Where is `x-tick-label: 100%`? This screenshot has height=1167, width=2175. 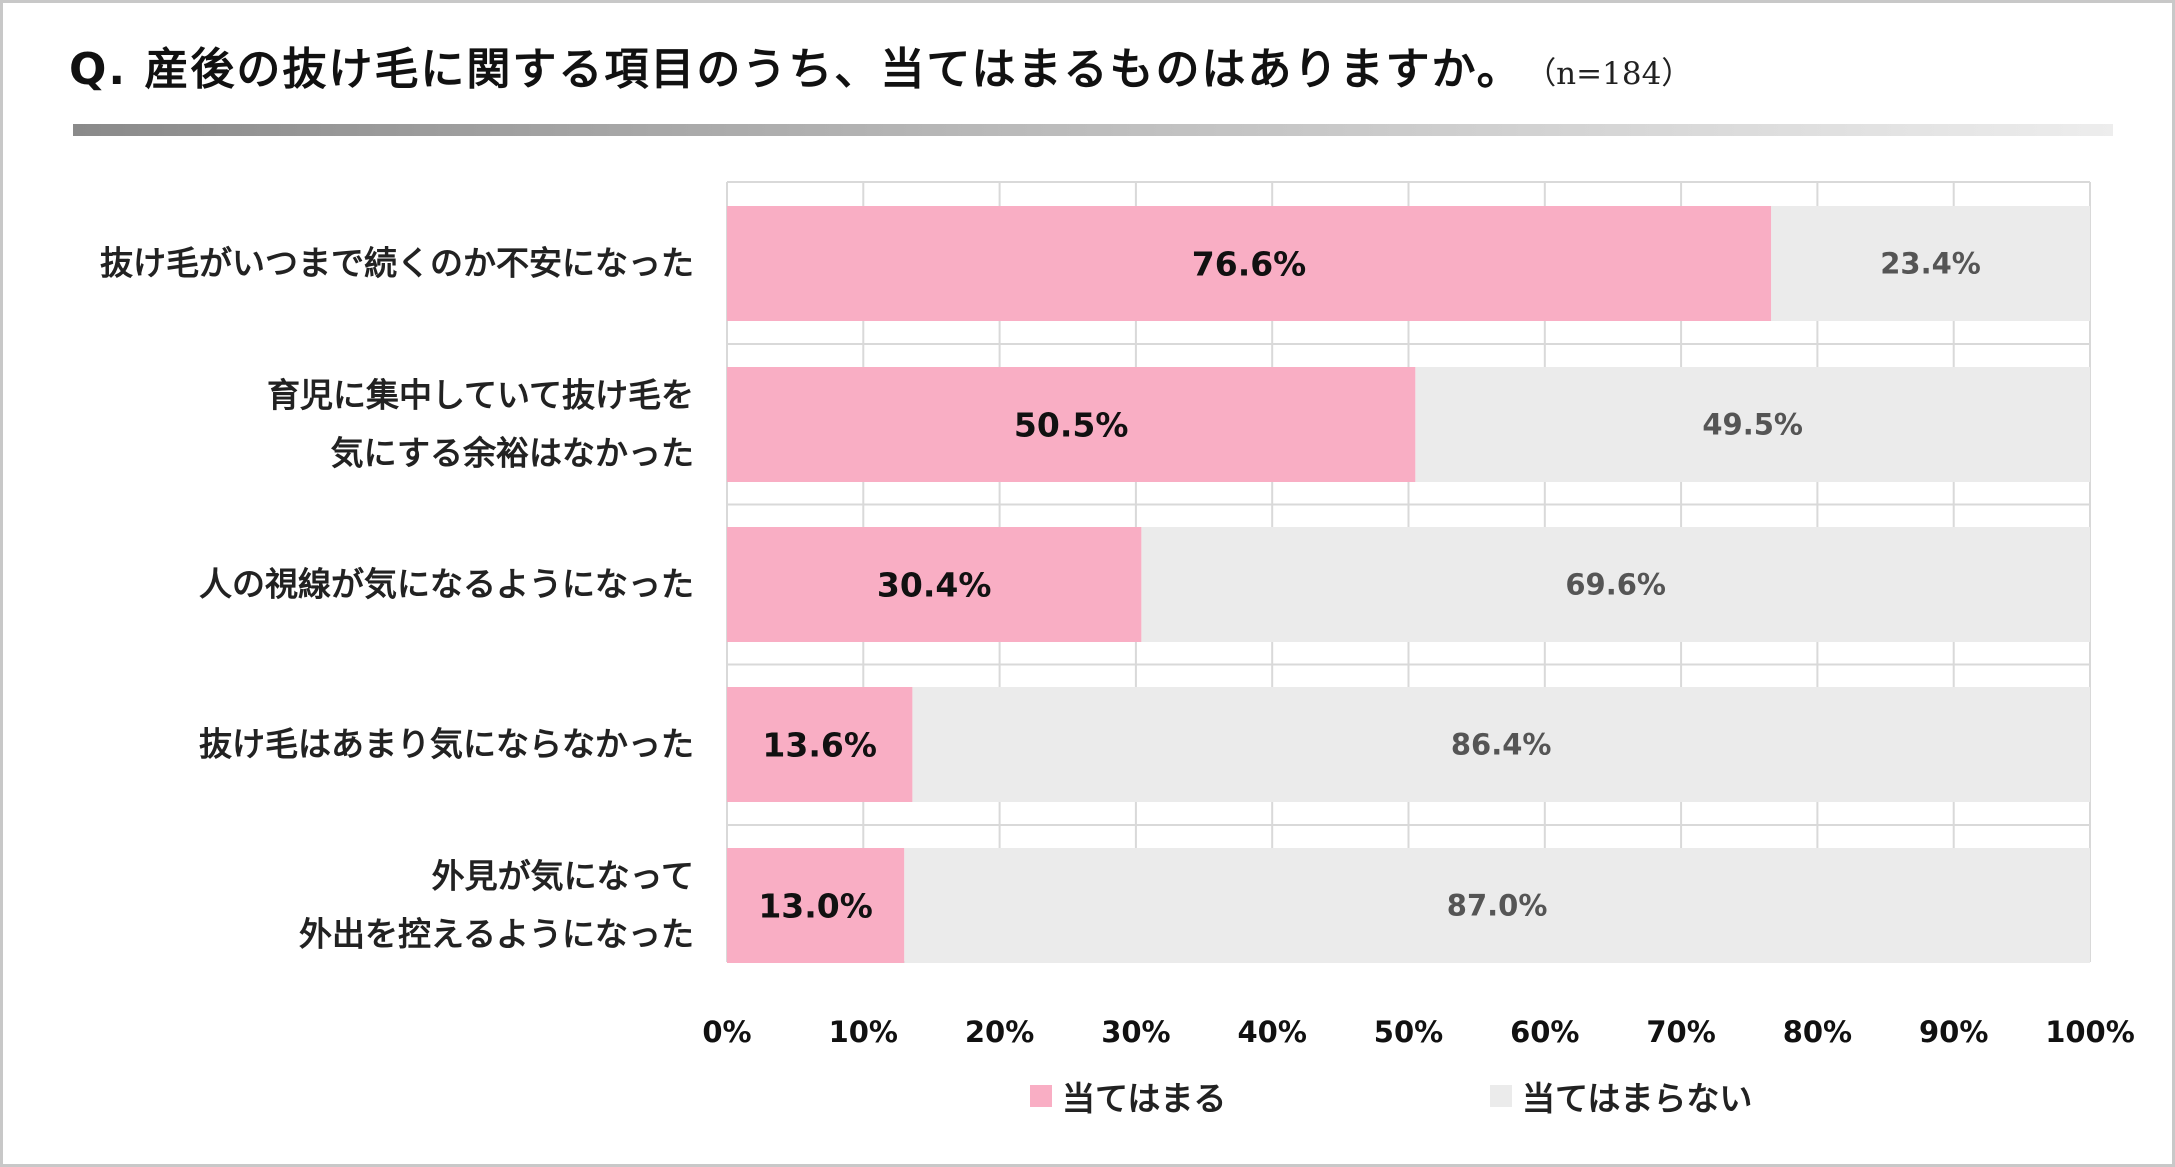
x-tick-label: 100% is located at coordinates (2090, 1032).